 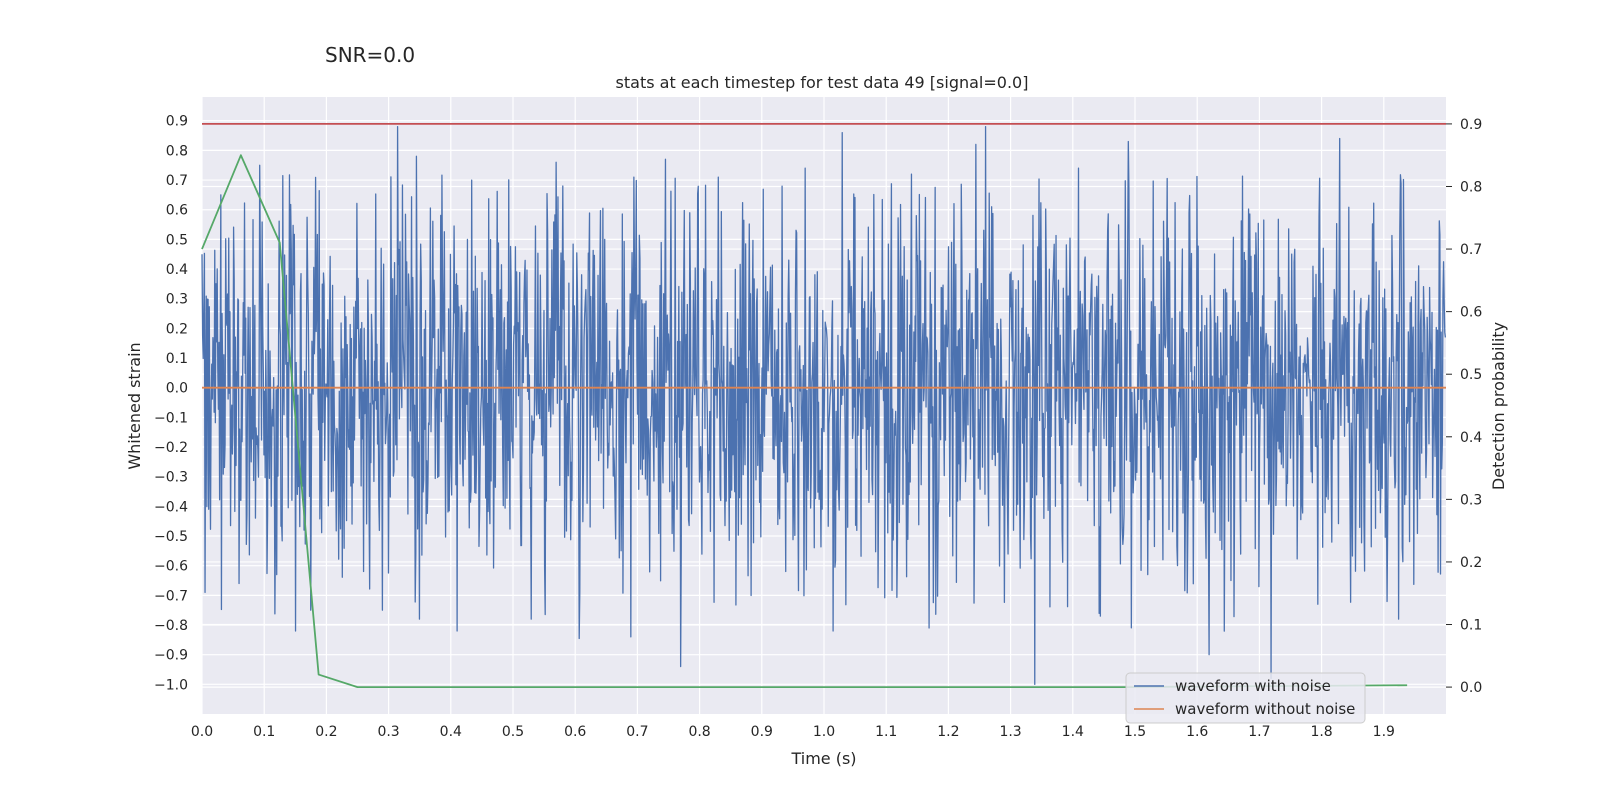 What do you see at coordinates (1471, 438) in the screenshot?
I see `y-right-tick-label: 0.4` at bounding box center [1471, 438].